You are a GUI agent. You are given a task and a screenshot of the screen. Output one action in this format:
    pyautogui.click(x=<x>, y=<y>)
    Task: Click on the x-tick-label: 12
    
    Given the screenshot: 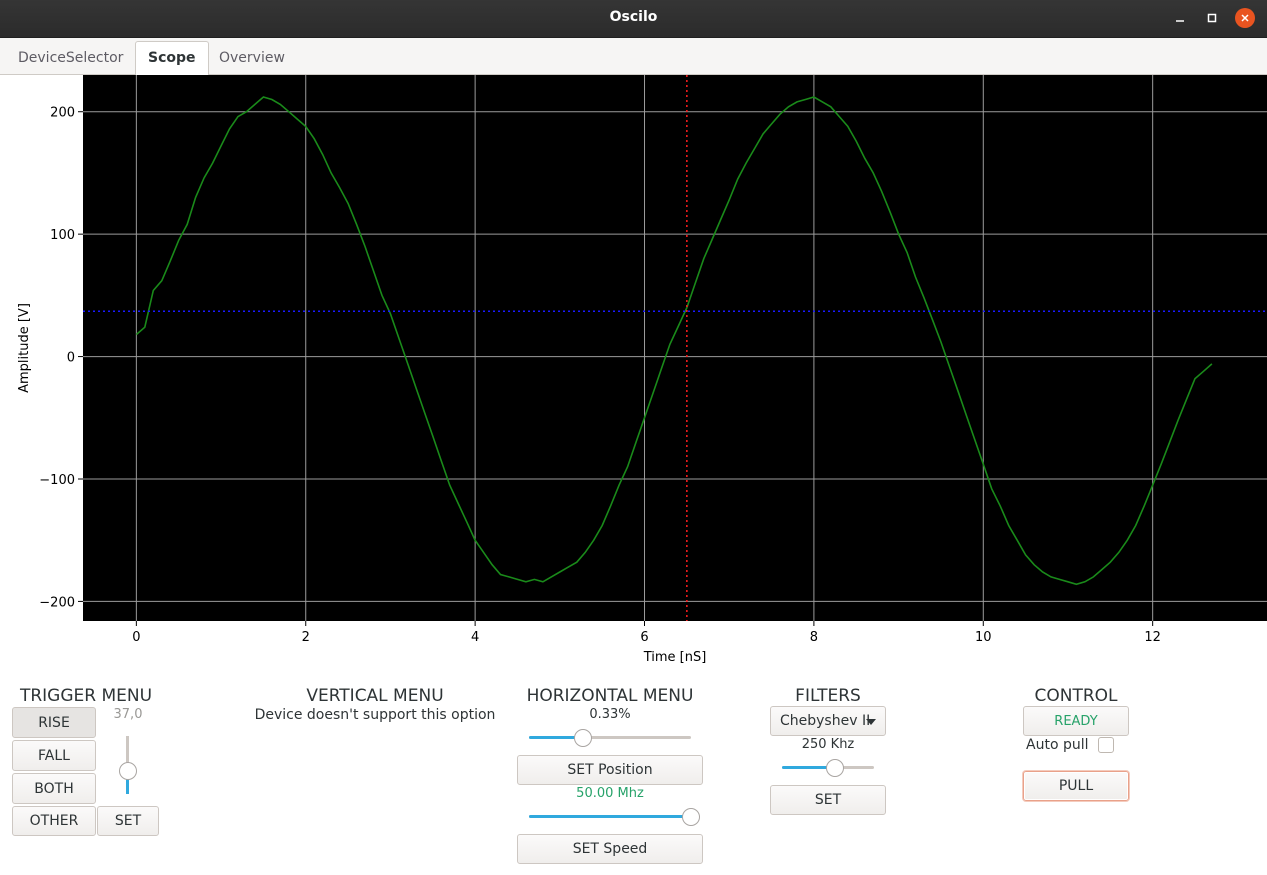 What is the action you would take?
    pyautogui.click(x=1152, y=637)
    